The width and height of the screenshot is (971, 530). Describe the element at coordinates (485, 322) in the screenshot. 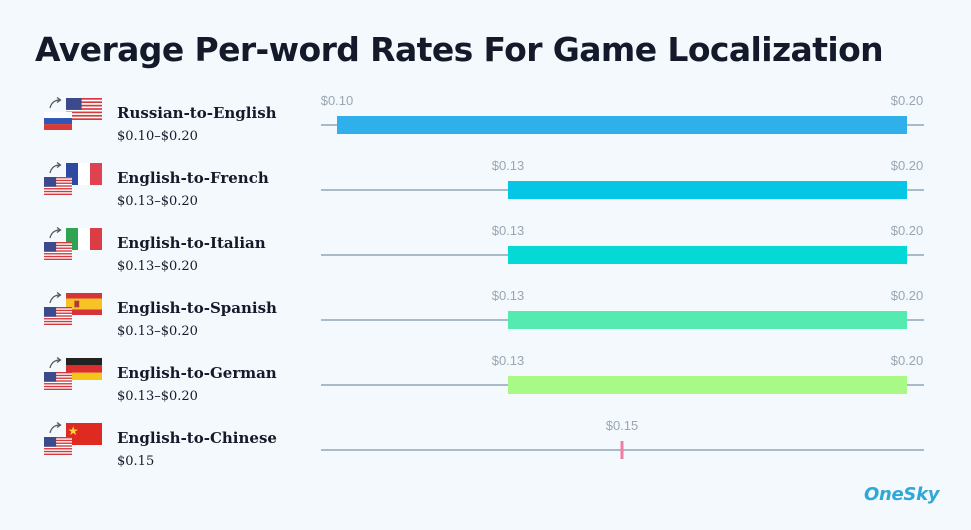

I see `language-pair-row: English-to-Spanish $0.13–$0.20` at that location.